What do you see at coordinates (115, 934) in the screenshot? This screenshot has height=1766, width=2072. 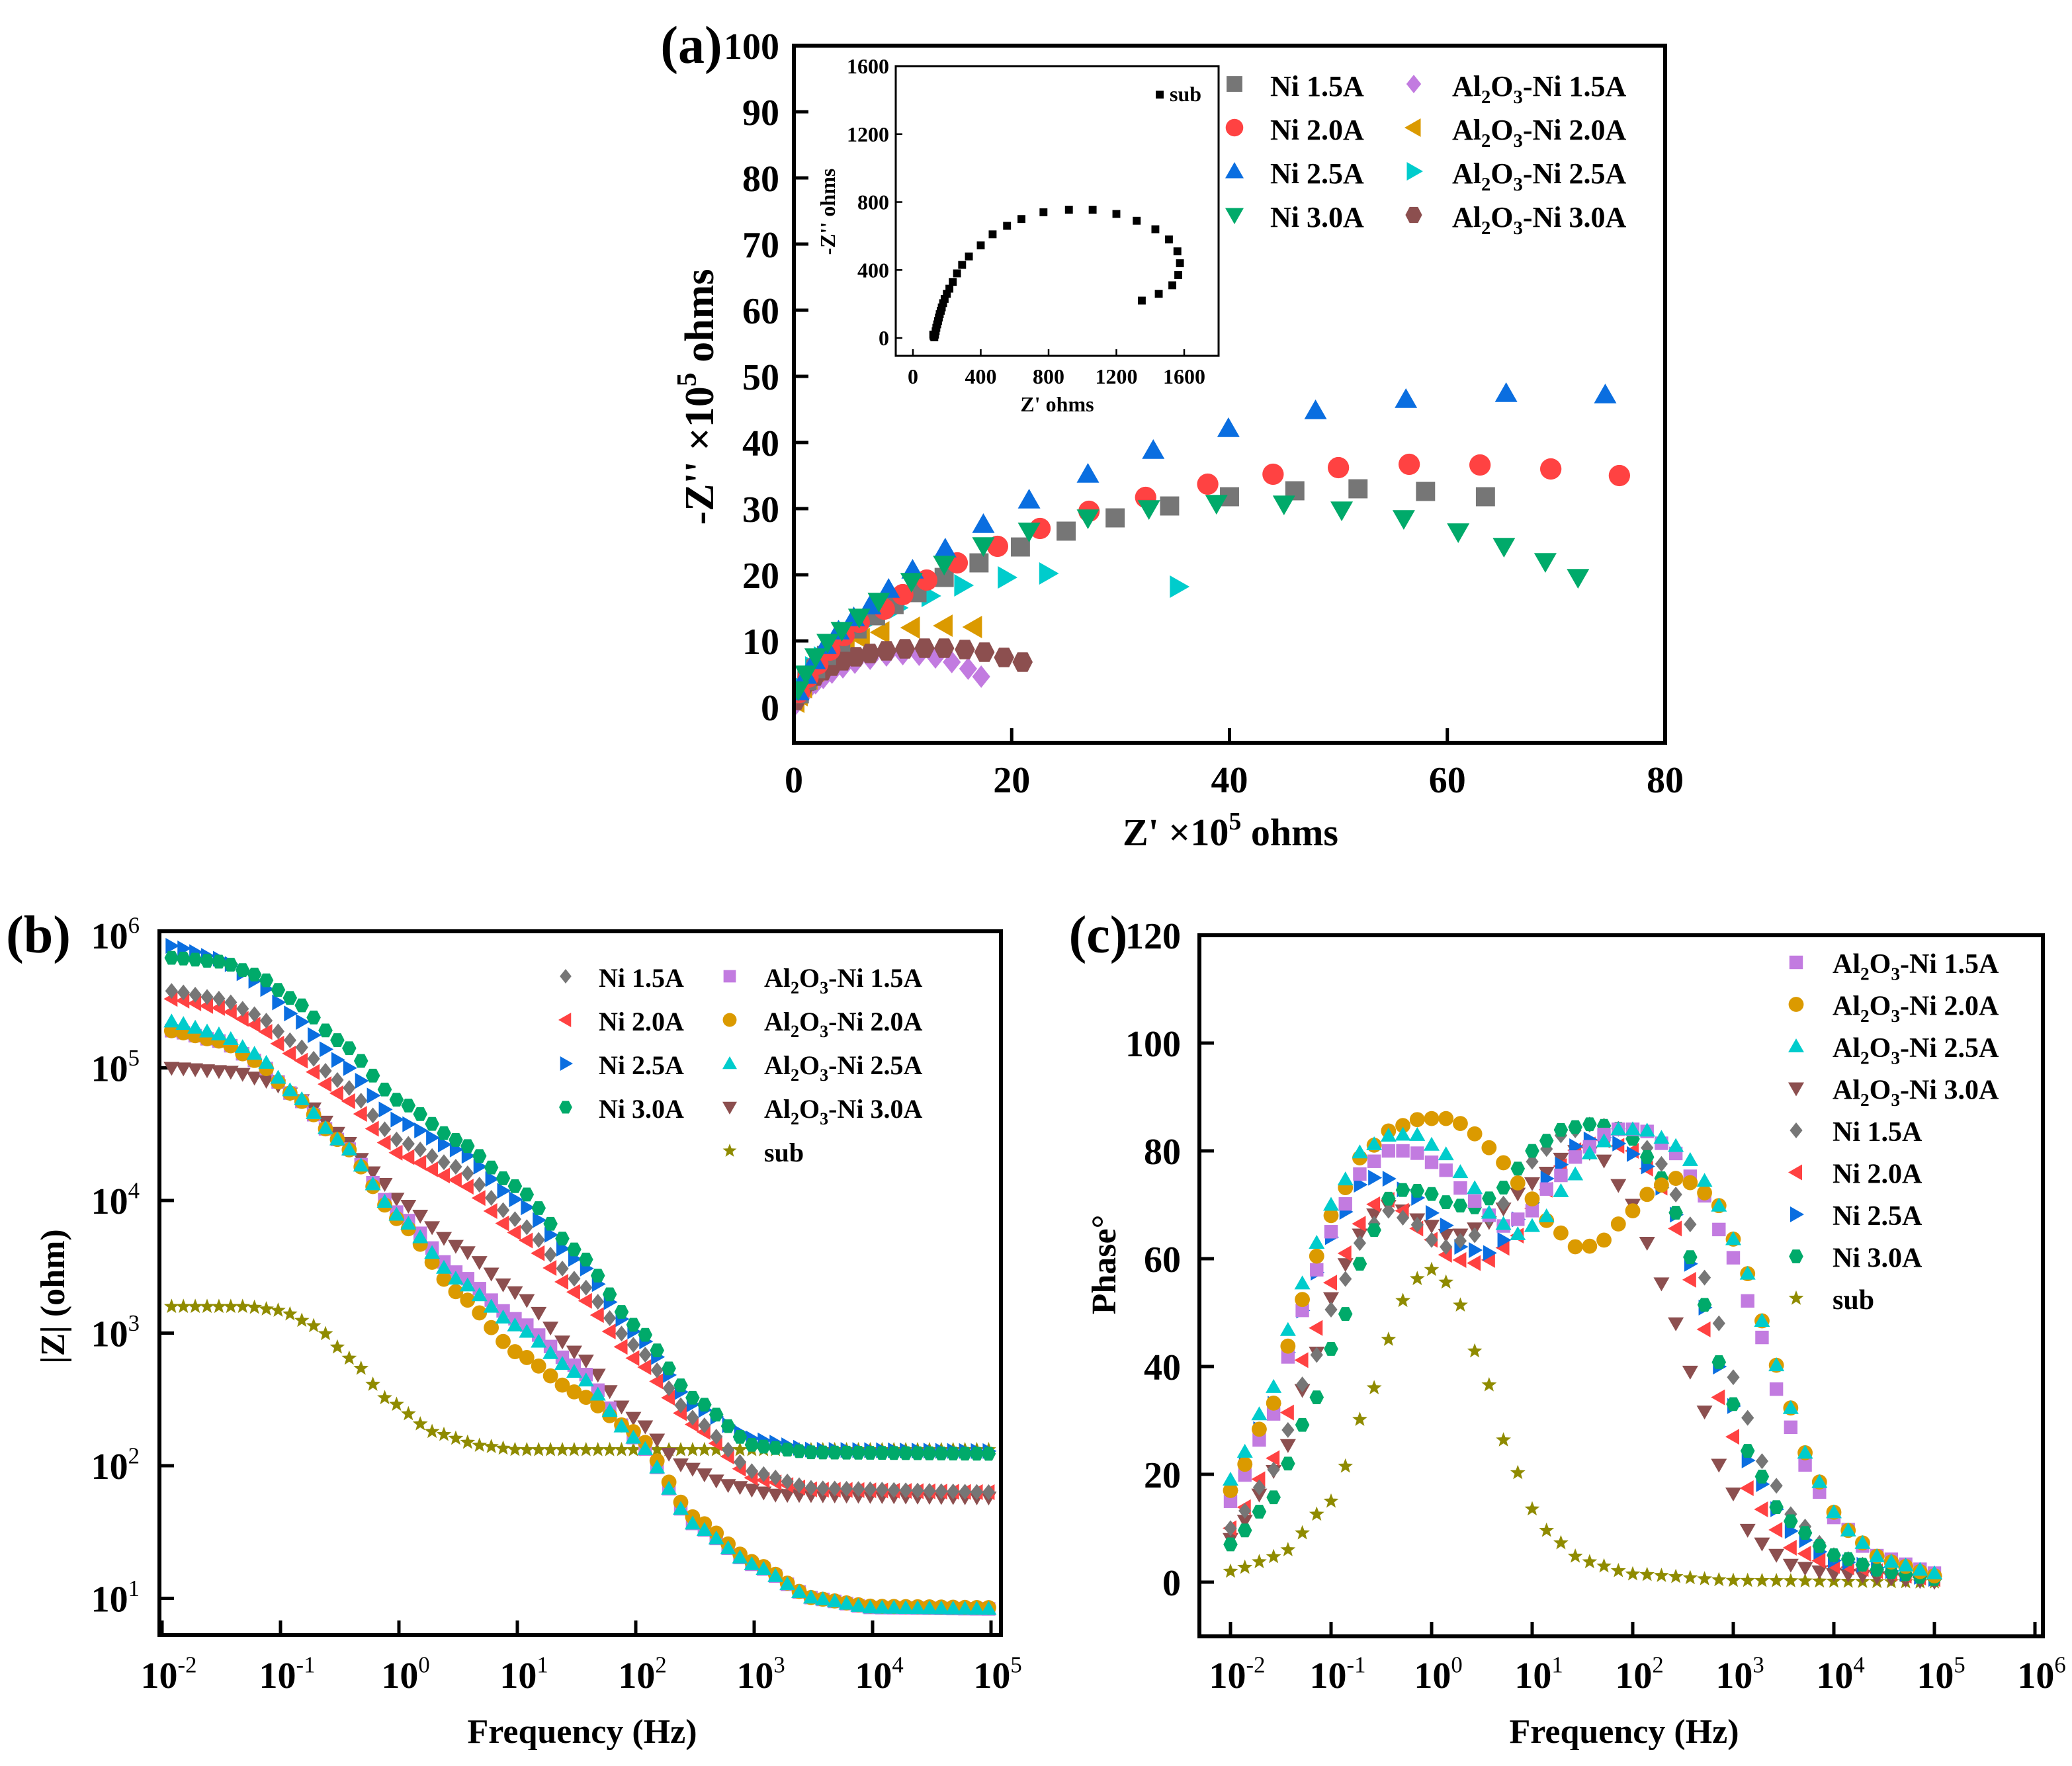 I see `y-tick-label-b: 10⁶` at bounding box center [115, 934].